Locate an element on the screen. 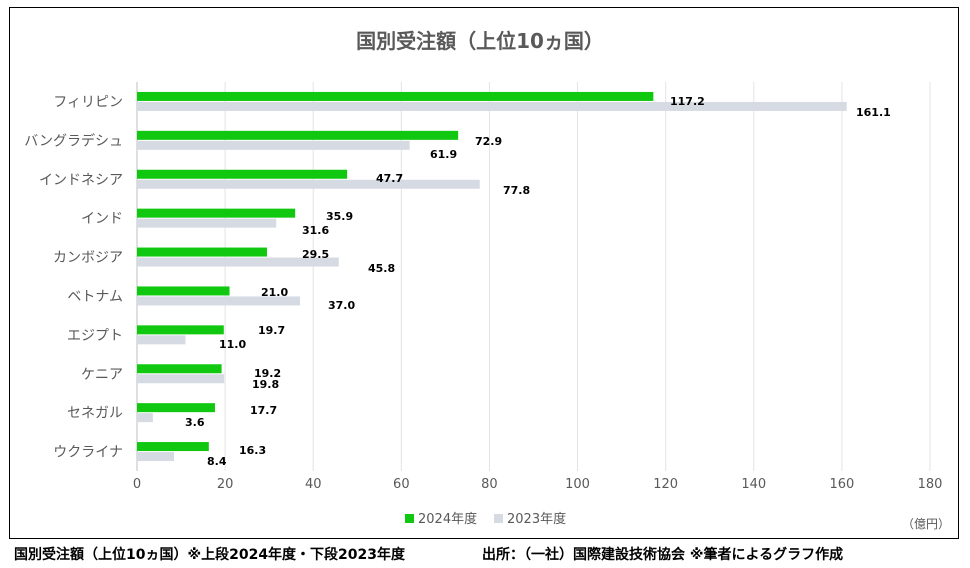  category-label: ウクライナ is located at coordinates (88, 453).